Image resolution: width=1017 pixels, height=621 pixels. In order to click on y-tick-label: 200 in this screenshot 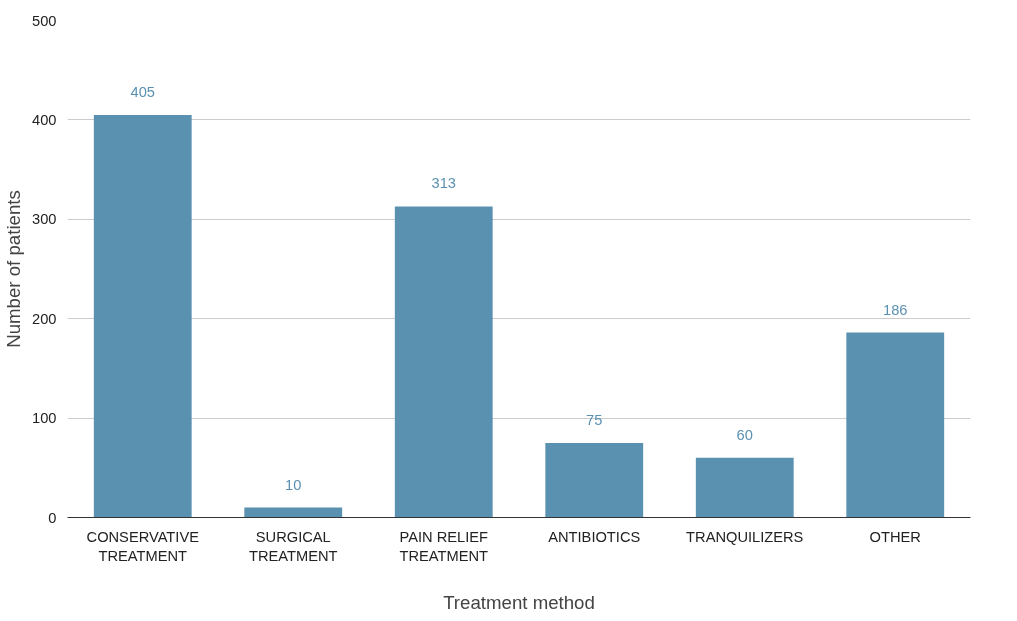, I will do `click(44, 318)`.